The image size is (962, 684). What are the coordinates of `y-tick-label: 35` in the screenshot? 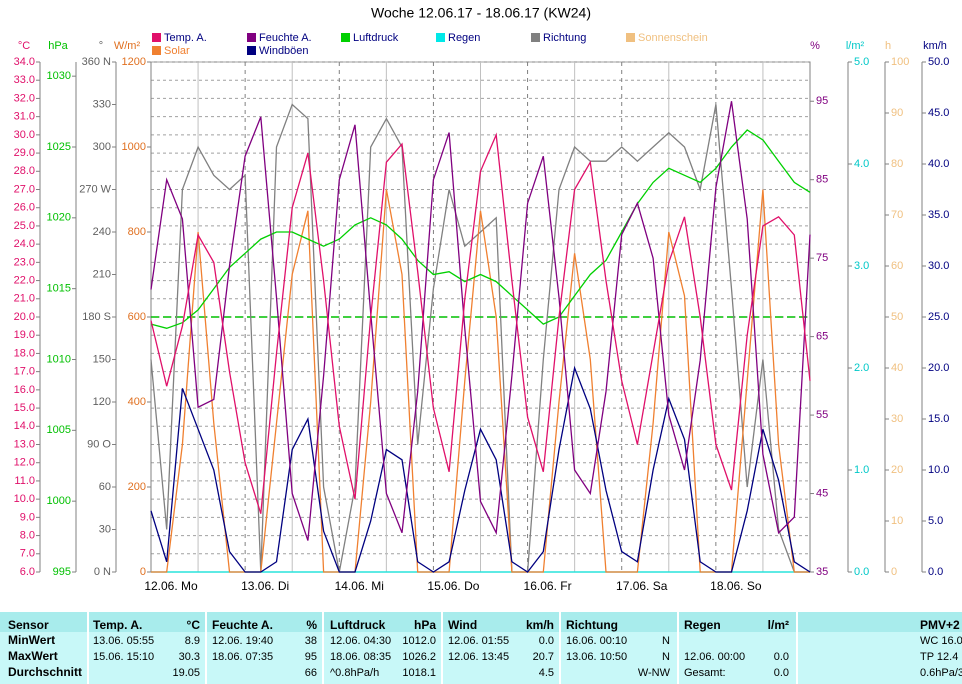 It's located at (822, 572).